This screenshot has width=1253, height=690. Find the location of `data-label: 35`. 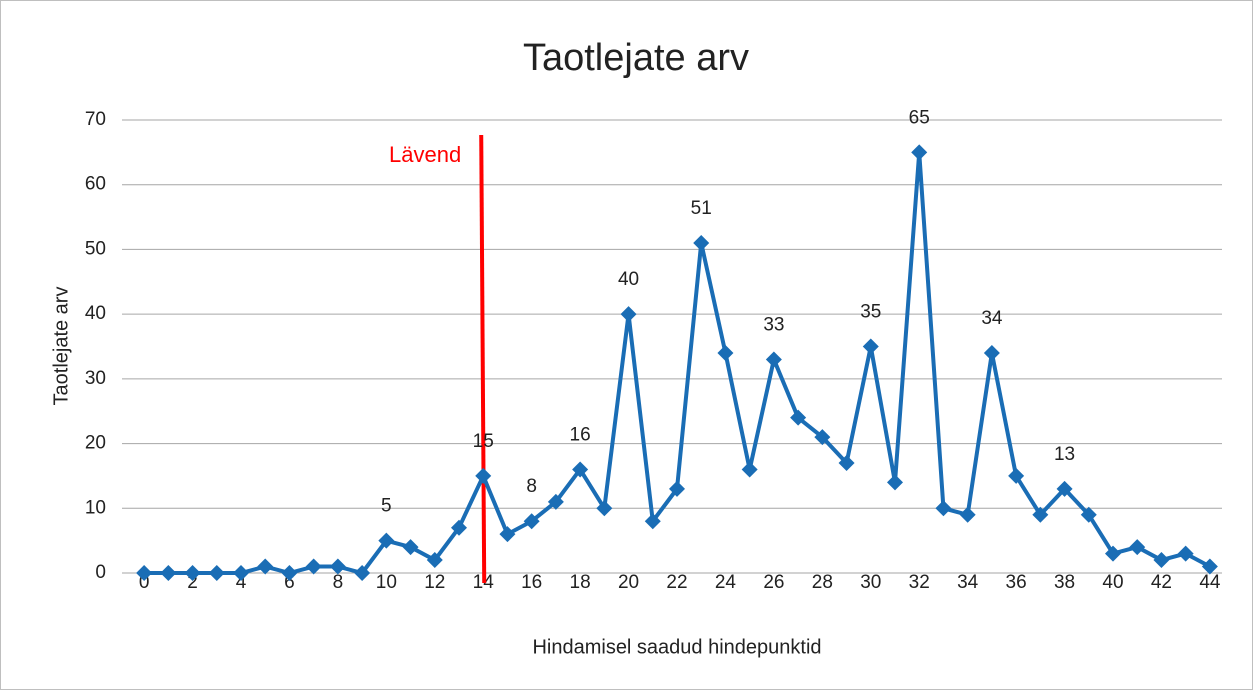

data-label: 35 is located at coordinates (870, 312).